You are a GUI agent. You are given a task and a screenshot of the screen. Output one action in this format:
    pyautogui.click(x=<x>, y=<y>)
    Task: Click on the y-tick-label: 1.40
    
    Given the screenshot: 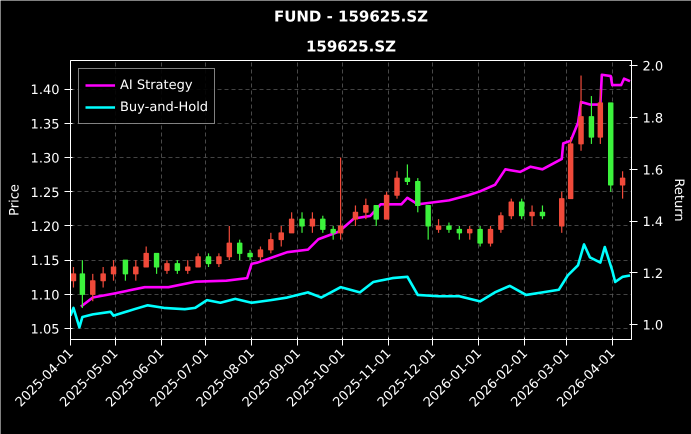 What is the action you would take?
    pyautogui.click(x=45, y=90)
    